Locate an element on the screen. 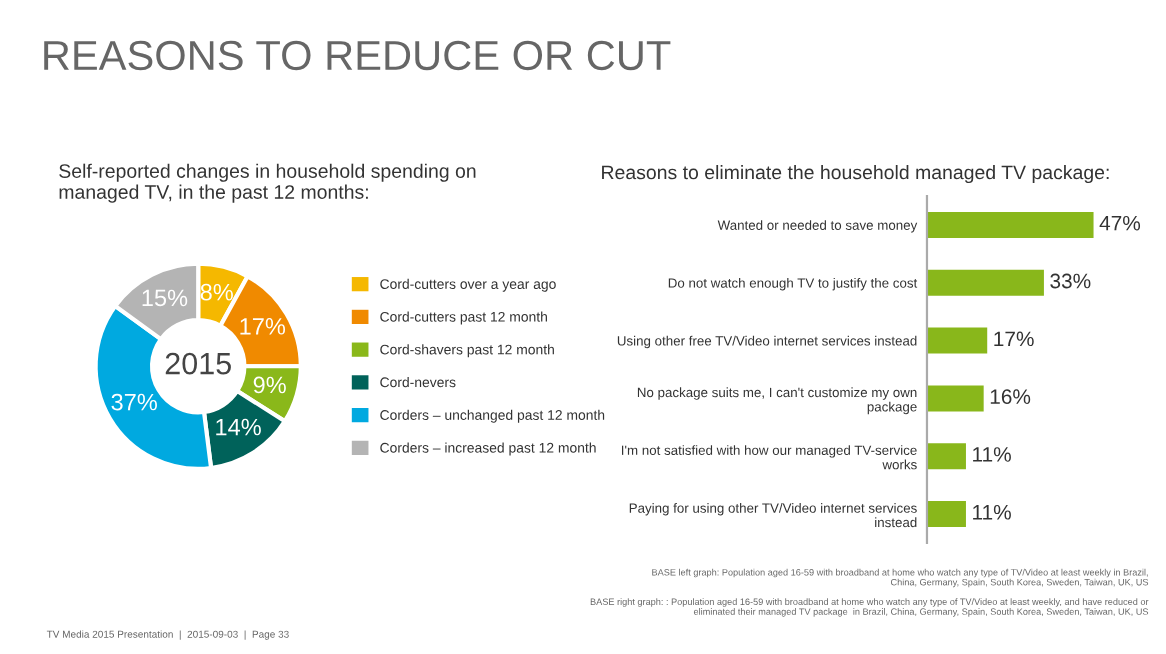  data-label: 37% is located at coordinates (134, 402).